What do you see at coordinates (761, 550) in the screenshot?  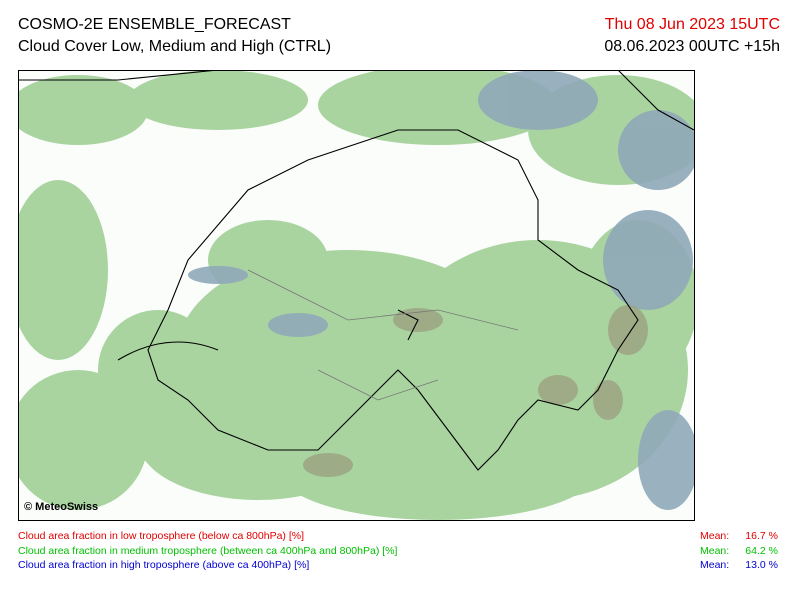 I see `legend-mean: 64.2 %` at bounding box center [761, 550].